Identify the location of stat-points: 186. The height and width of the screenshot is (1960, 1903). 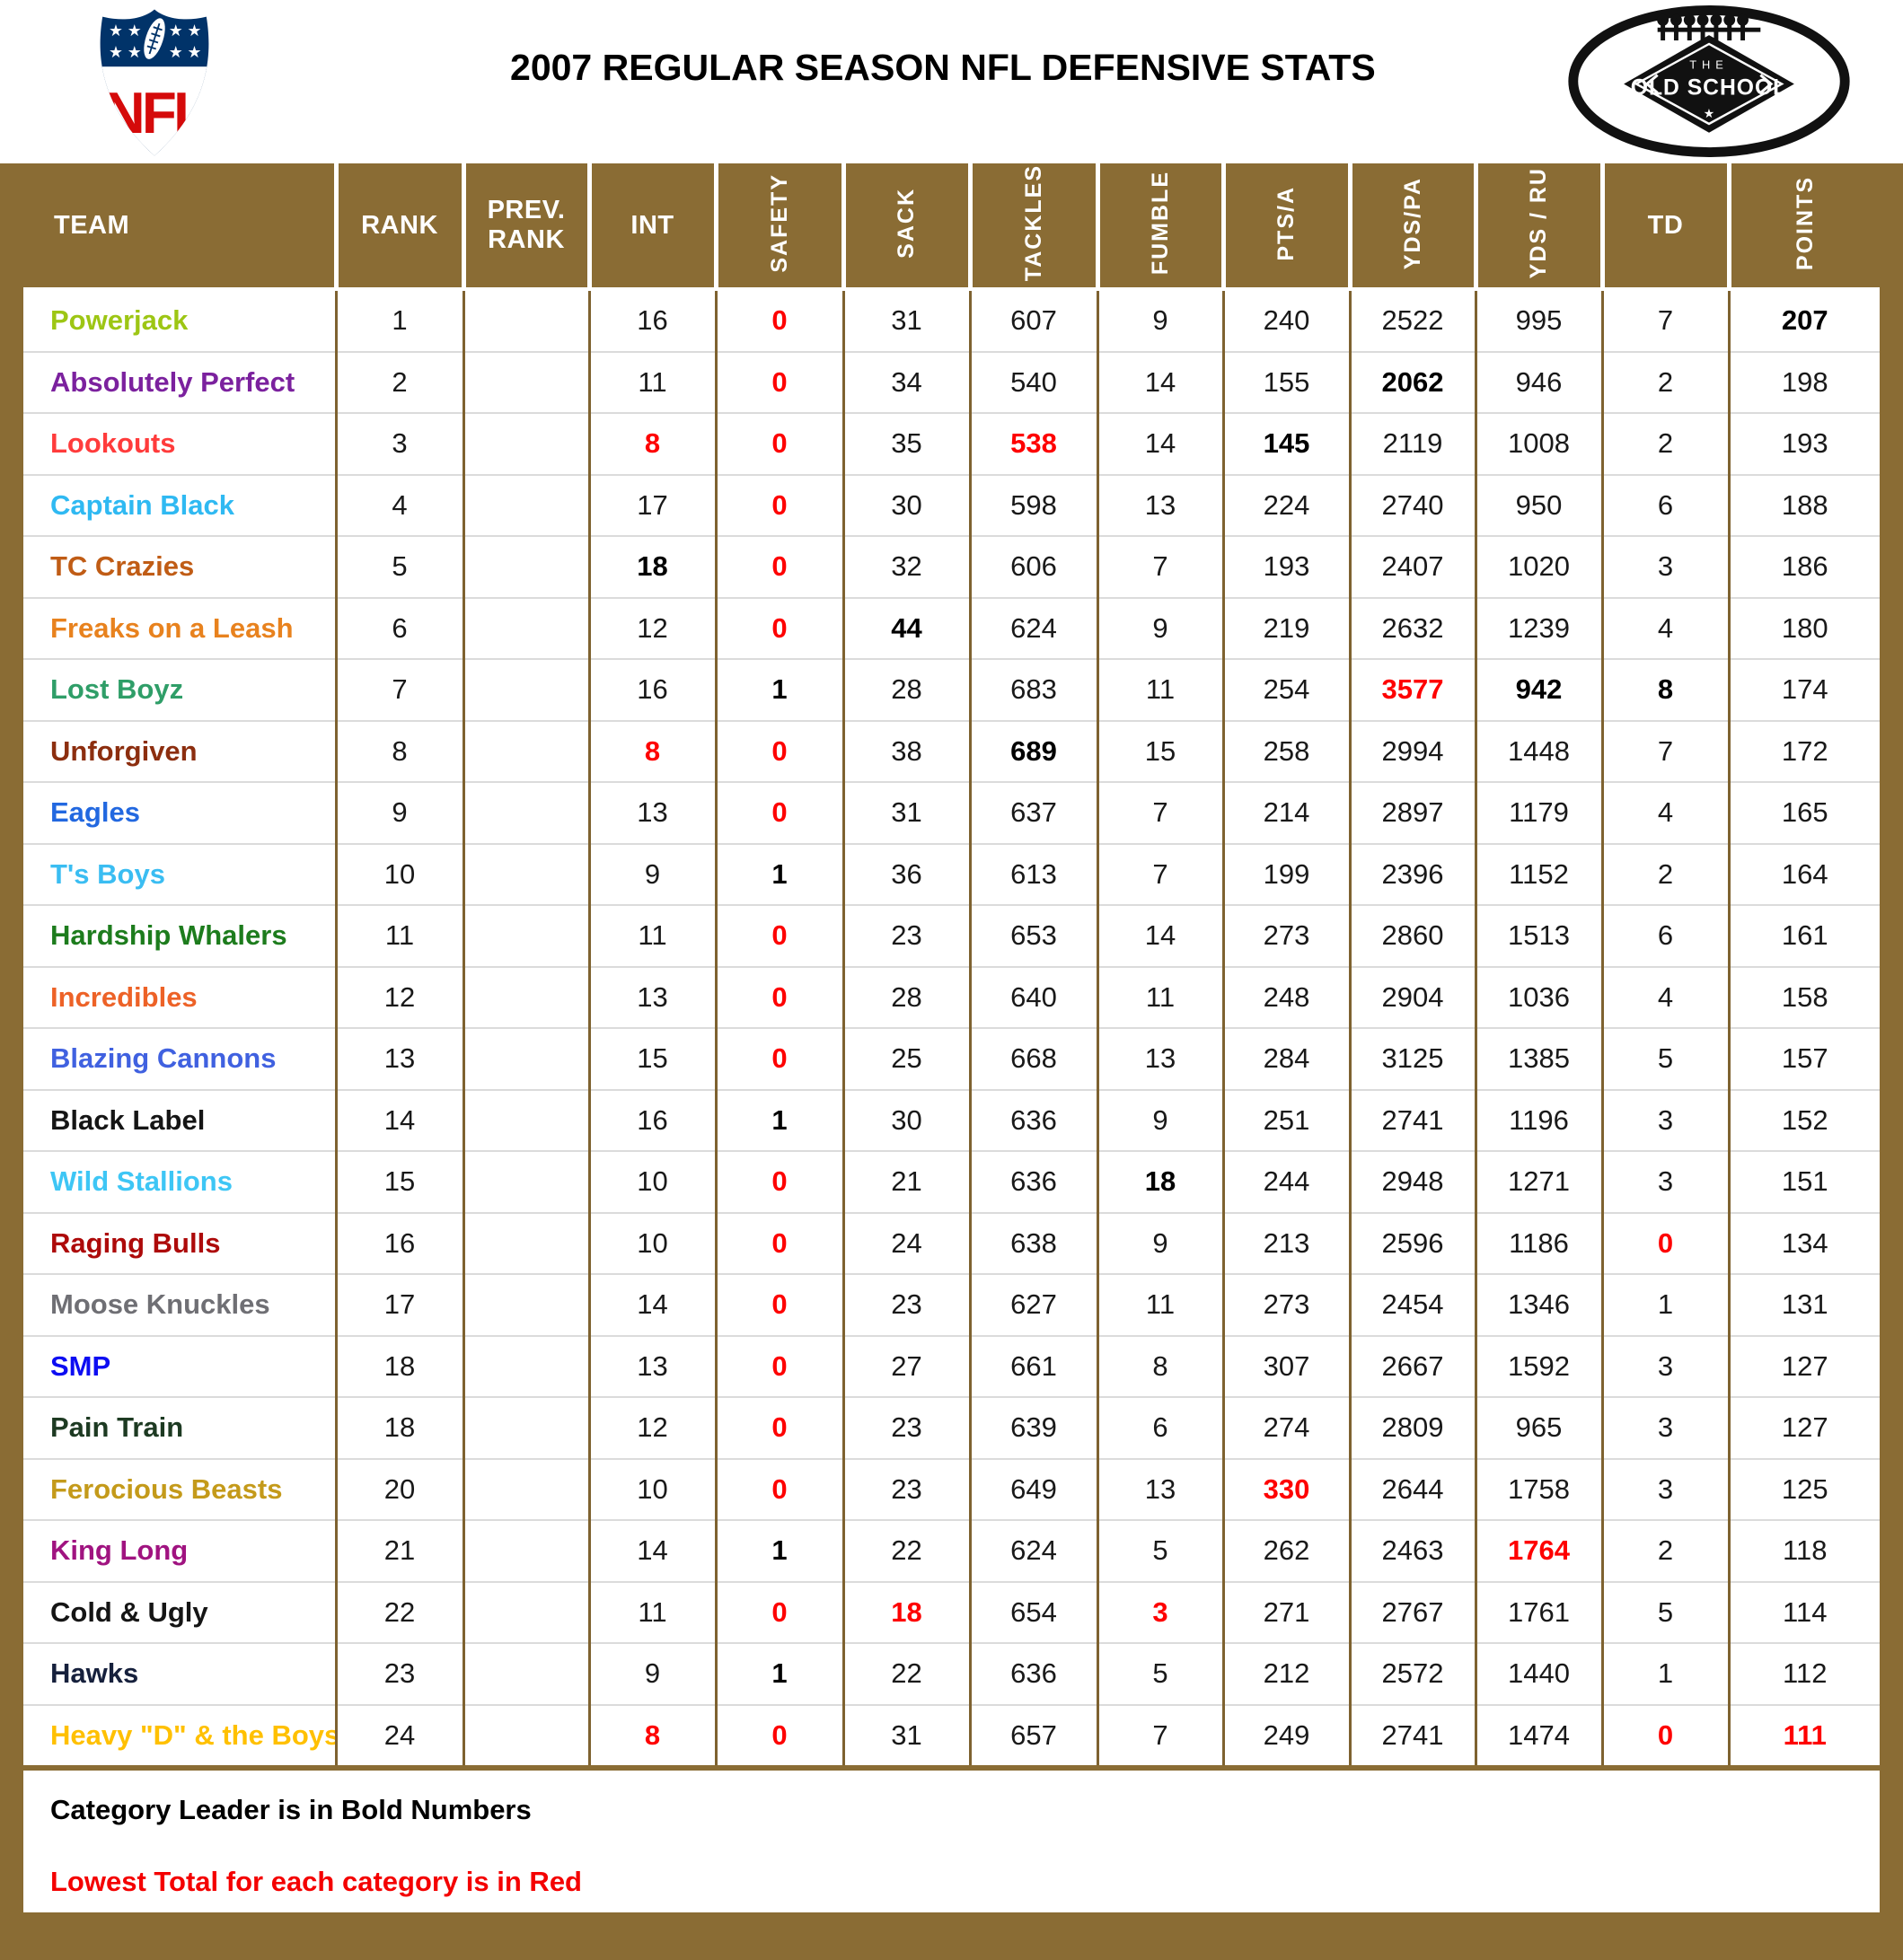
(1803, 566).